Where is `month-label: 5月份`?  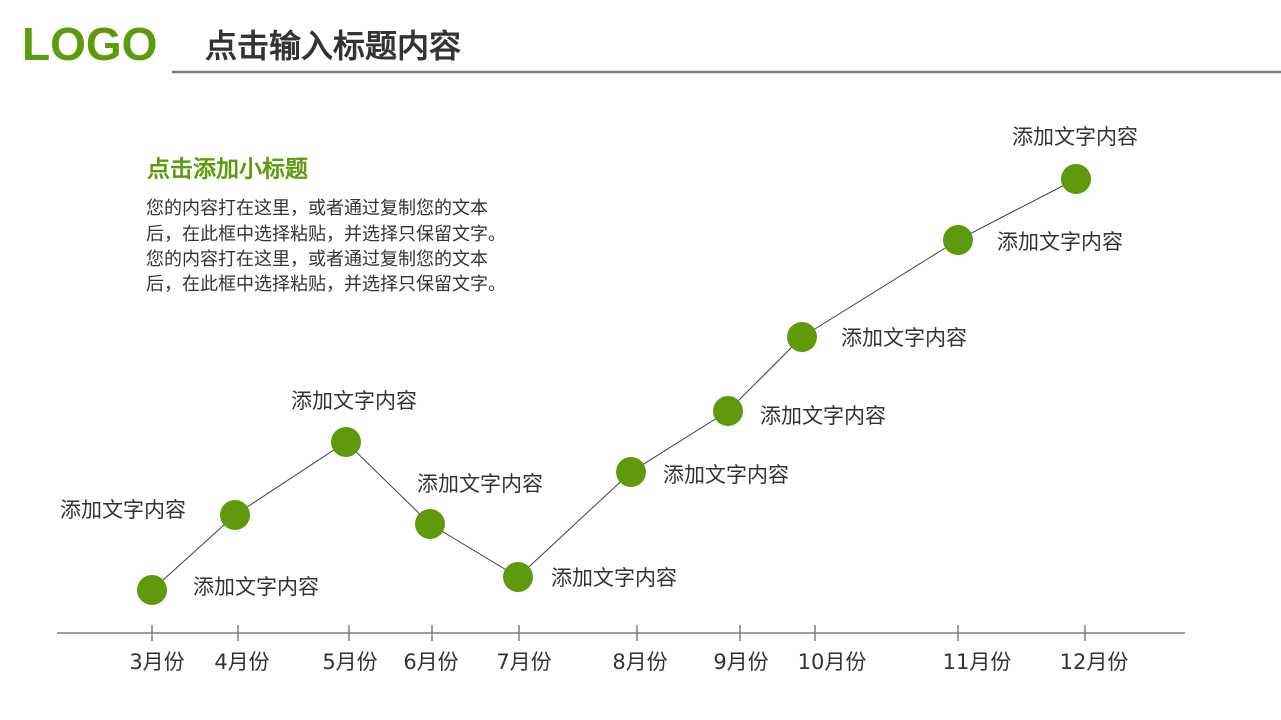 month-label: 5月份 is located at coordinates (349, 662).